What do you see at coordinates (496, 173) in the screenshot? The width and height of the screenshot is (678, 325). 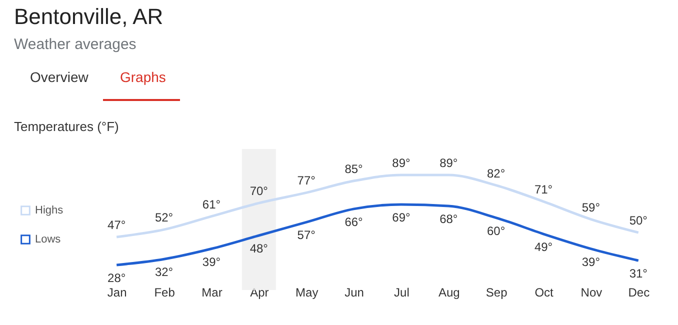 I see `data-label: 82°` at bounding box center [496, 173].